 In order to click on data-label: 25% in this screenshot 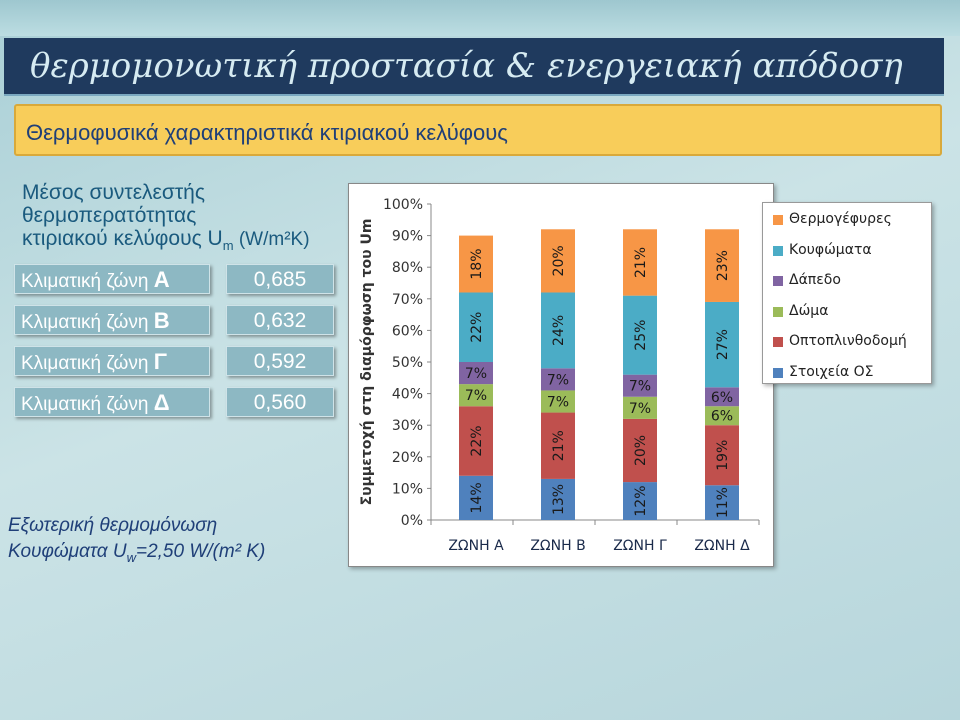, I will do `click(641, 335)`.